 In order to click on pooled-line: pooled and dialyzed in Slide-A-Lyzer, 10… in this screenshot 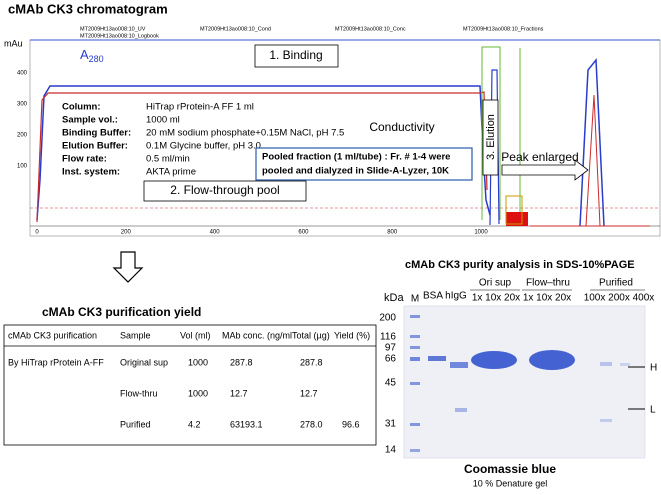, I will do `click(355, 171)`.